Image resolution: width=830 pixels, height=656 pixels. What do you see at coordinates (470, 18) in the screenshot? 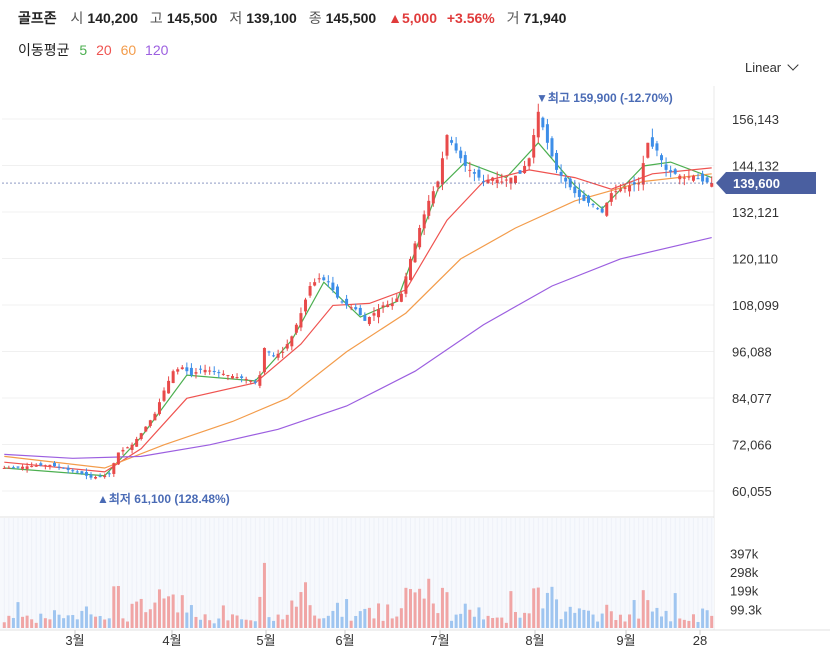
I see `change-percent: +3.56%` at bounding box center [470, 18].